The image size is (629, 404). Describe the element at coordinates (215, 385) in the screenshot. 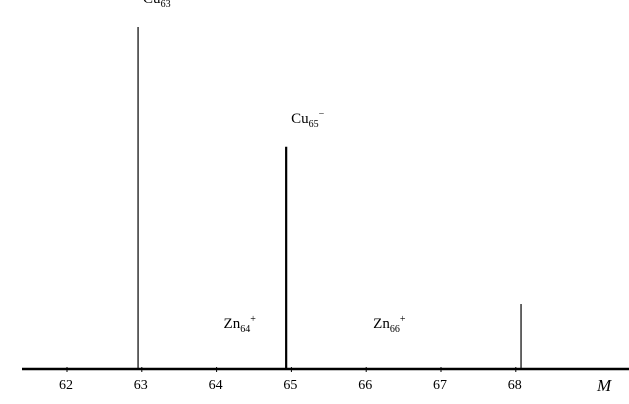

I see `x-tick-label: 64` at that location.